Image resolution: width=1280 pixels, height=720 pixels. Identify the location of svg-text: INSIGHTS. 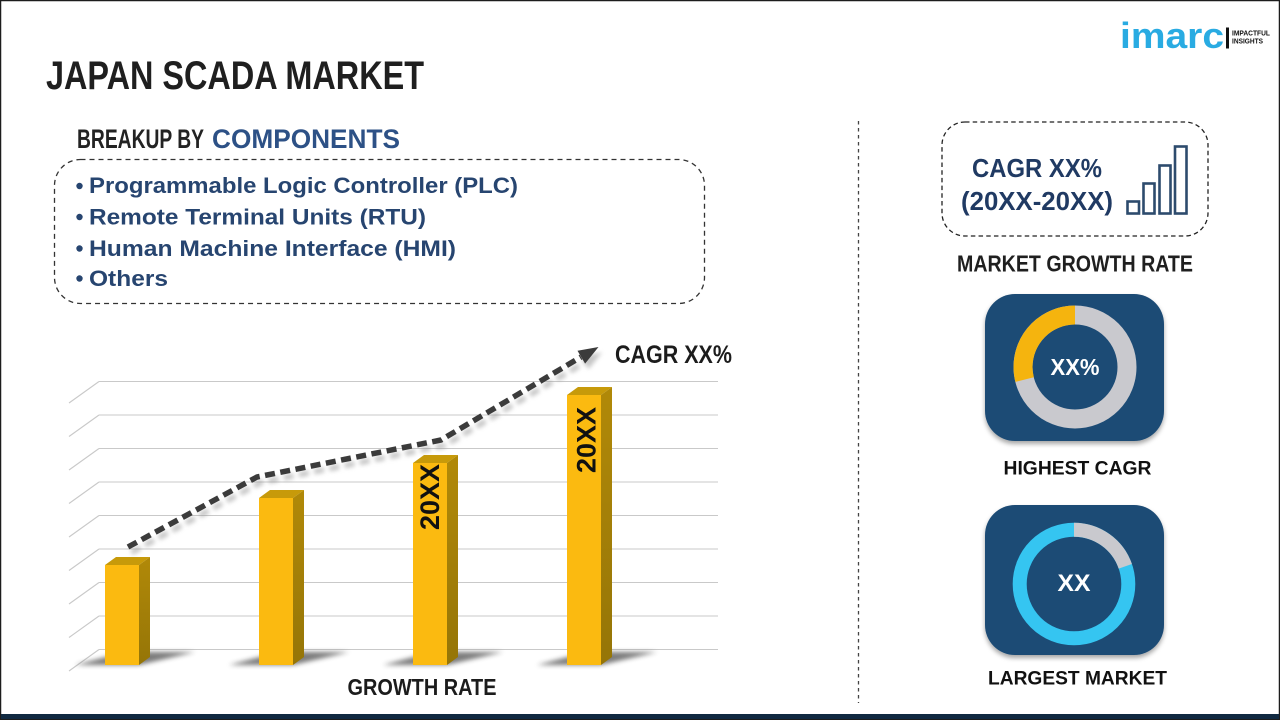
(1247, 41).